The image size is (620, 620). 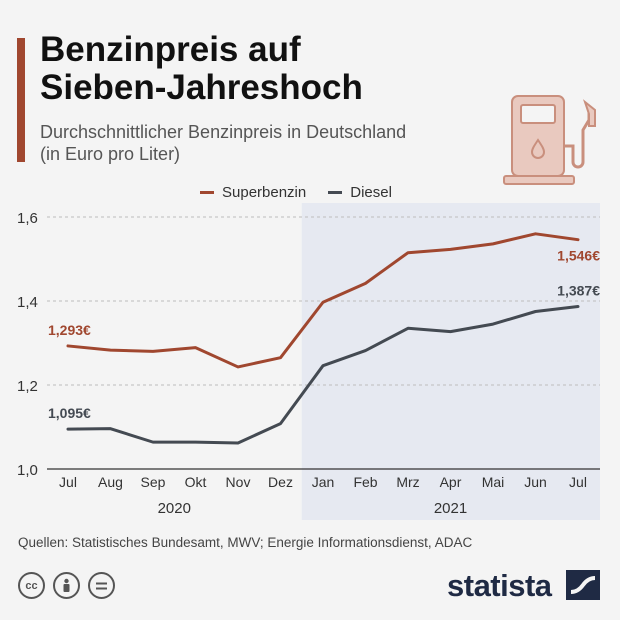 I want to click on title-accent-bar, so click(x=21, y=100).